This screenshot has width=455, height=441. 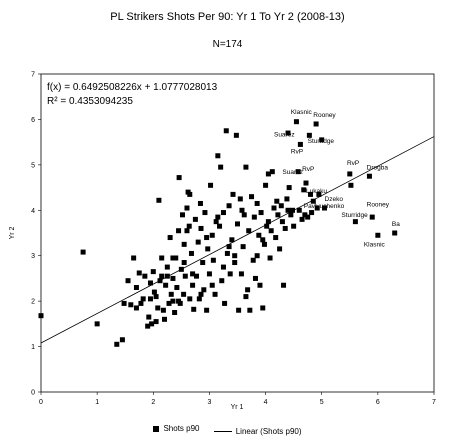 I want to click on point-annotation: Dzeko, so click(x=334, y=199).